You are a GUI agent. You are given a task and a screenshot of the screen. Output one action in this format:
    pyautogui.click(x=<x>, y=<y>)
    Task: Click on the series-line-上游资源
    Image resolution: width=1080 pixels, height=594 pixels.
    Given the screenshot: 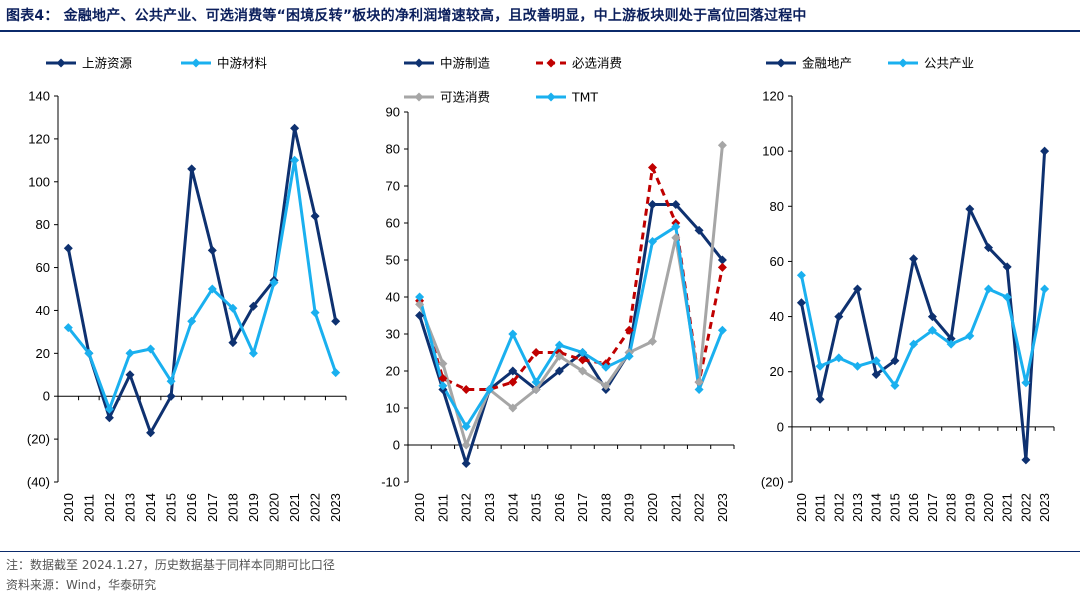 What is the action you would take?
    pyautogui.click(x=202, y=280)
    